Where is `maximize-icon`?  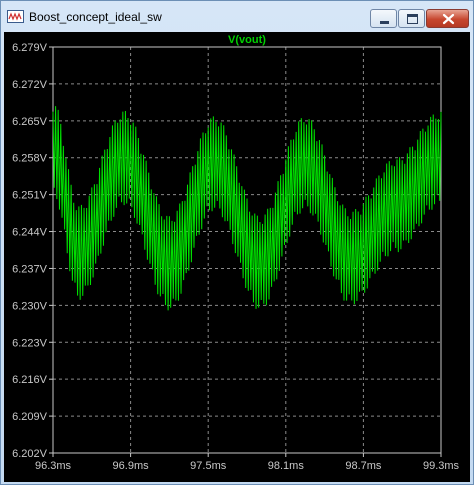
maximize-icon is located at coordinates (412, 19).